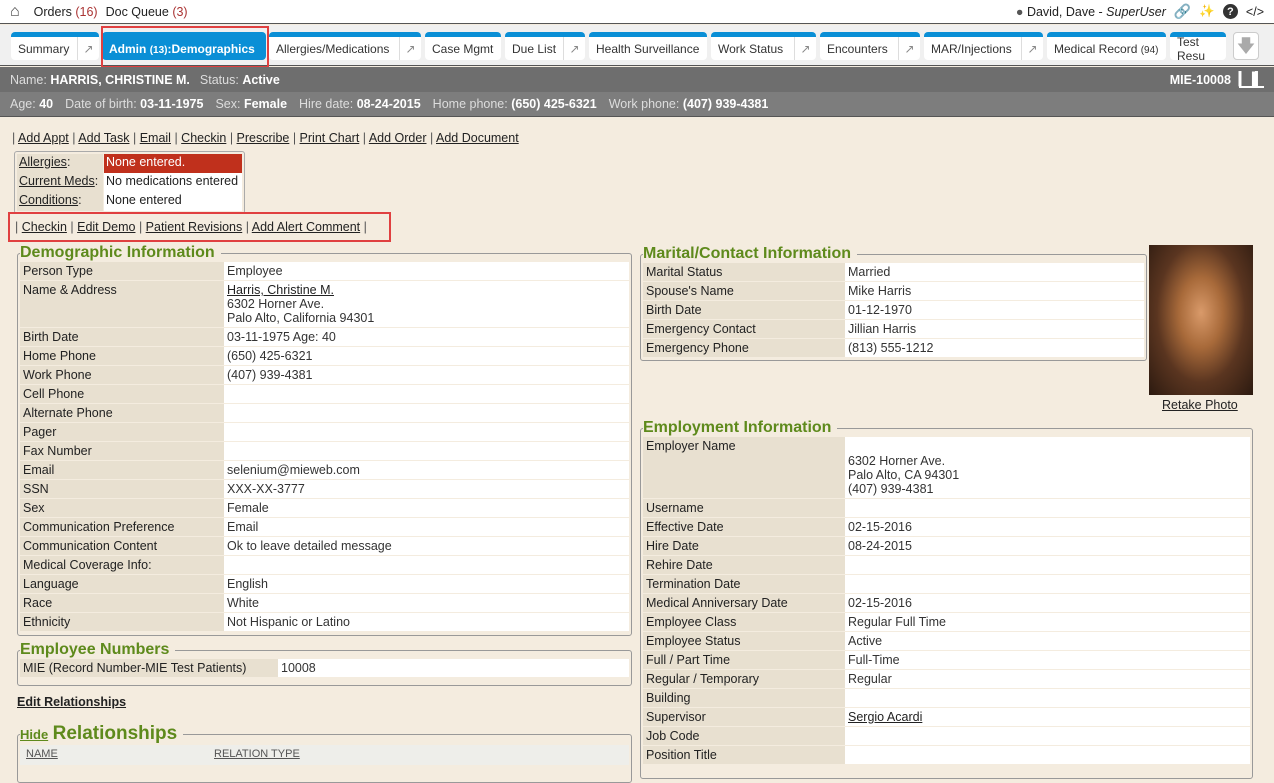 Image resolution: width=1274 pixels, height=783 pixels. What do you see at coordinates (994, 329) in the screenshot?
I see `field-value: Jillian Harris` at bounding box center [994, 329].